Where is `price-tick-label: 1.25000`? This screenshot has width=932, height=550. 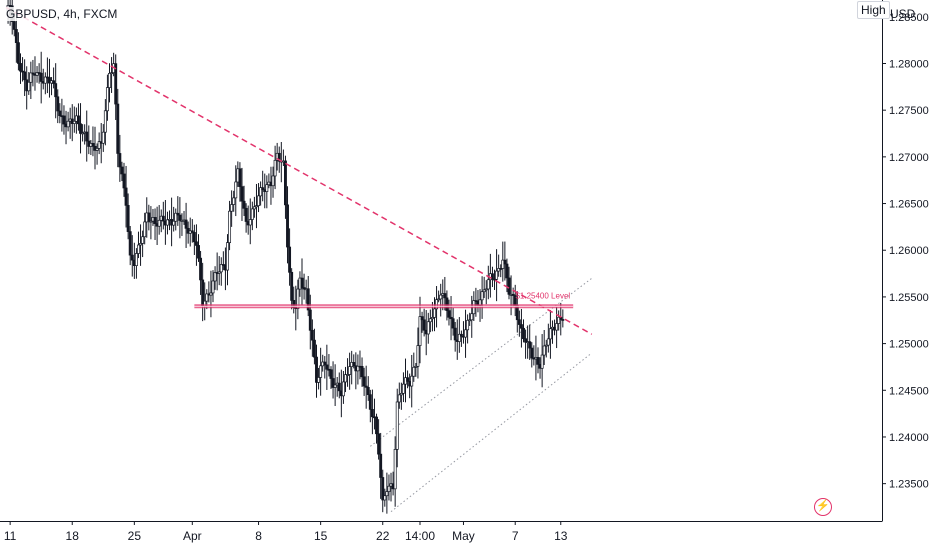
price-tick-label: 1.25000 is located at coordinates (909, 345).